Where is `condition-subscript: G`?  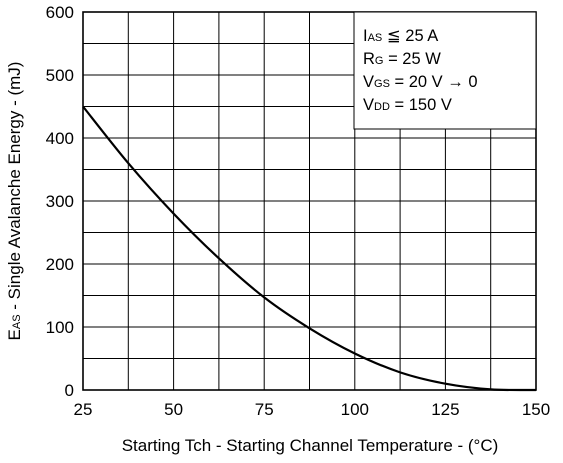 condition-subscript: G is located at coordinates (379, 61).